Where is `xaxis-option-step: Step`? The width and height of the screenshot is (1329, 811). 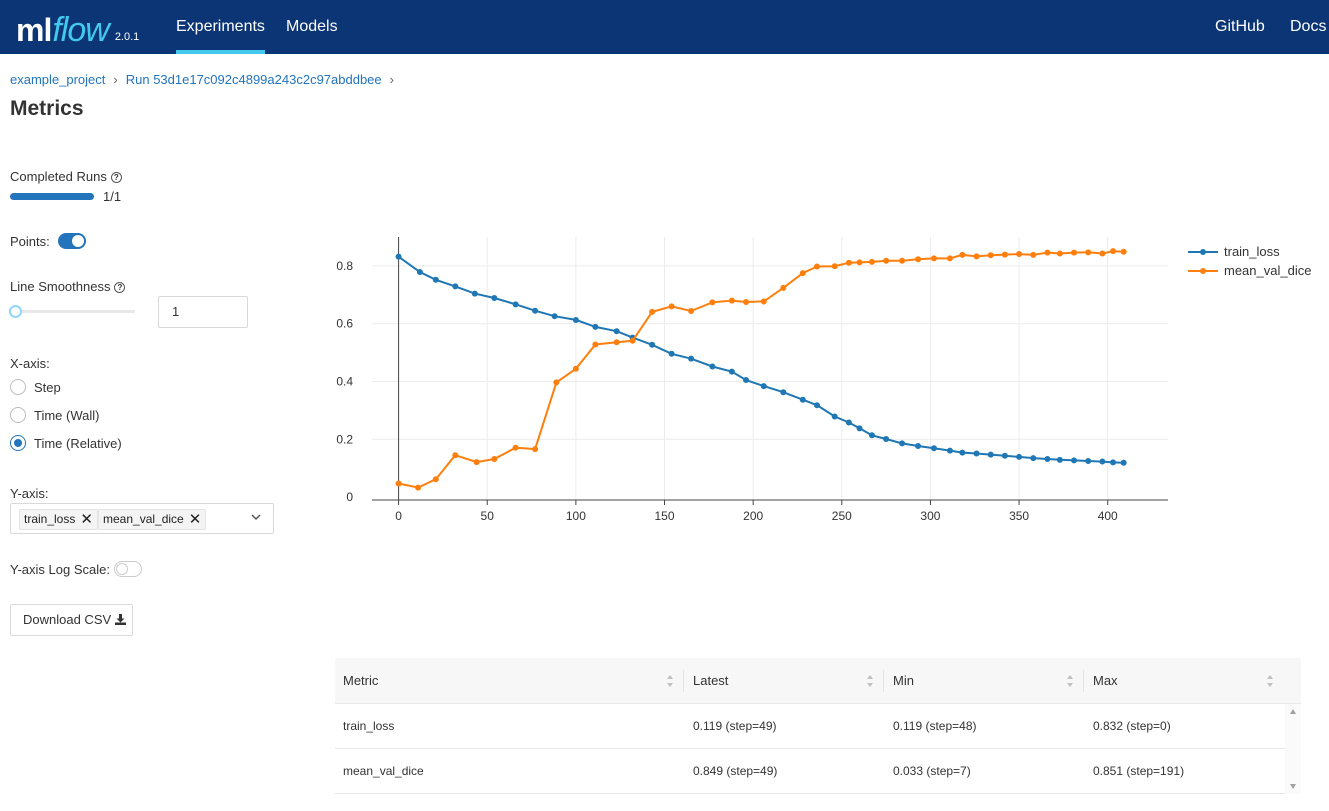 xaxis-option-step: Step is located at coordinates (35, 387).